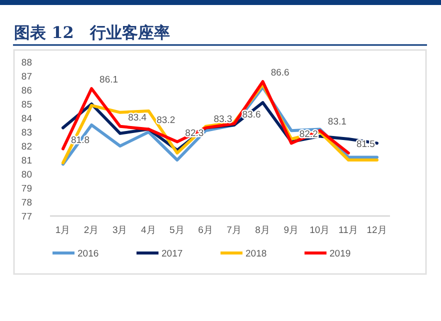  Describe the element at coordinates (206, 230) in the screenshot. I see `x-tick-label: 6月` at that location.